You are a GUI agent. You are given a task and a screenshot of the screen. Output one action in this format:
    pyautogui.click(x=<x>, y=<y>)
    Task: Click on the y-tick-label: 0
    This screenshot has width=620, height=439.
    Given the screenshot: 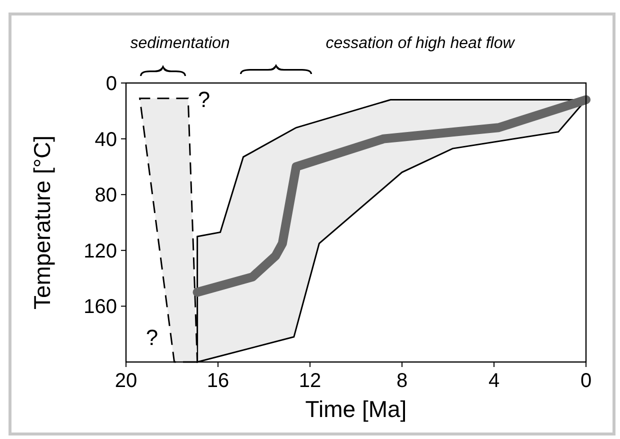 What is the action you would take?
    pyautogui.click(x=111, y=84)
    